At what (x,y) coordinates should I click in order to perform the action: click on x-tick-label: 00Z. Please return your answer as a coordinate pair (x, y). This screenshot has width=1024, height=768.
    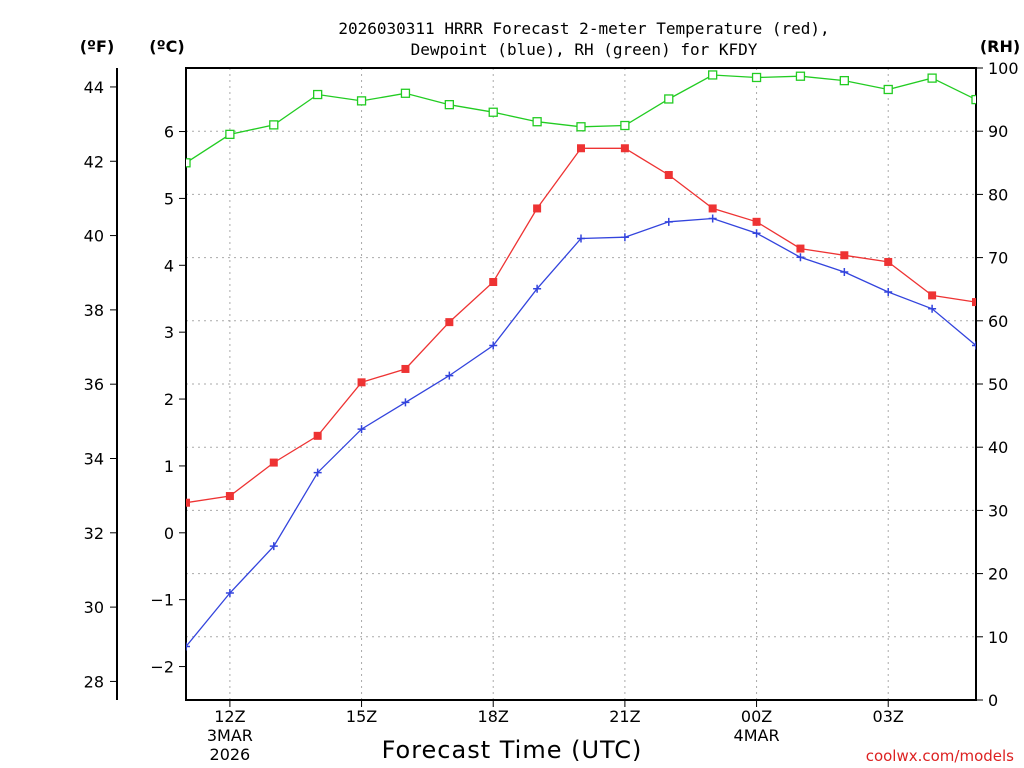
    Looking at the image, I should click on (756, 716).